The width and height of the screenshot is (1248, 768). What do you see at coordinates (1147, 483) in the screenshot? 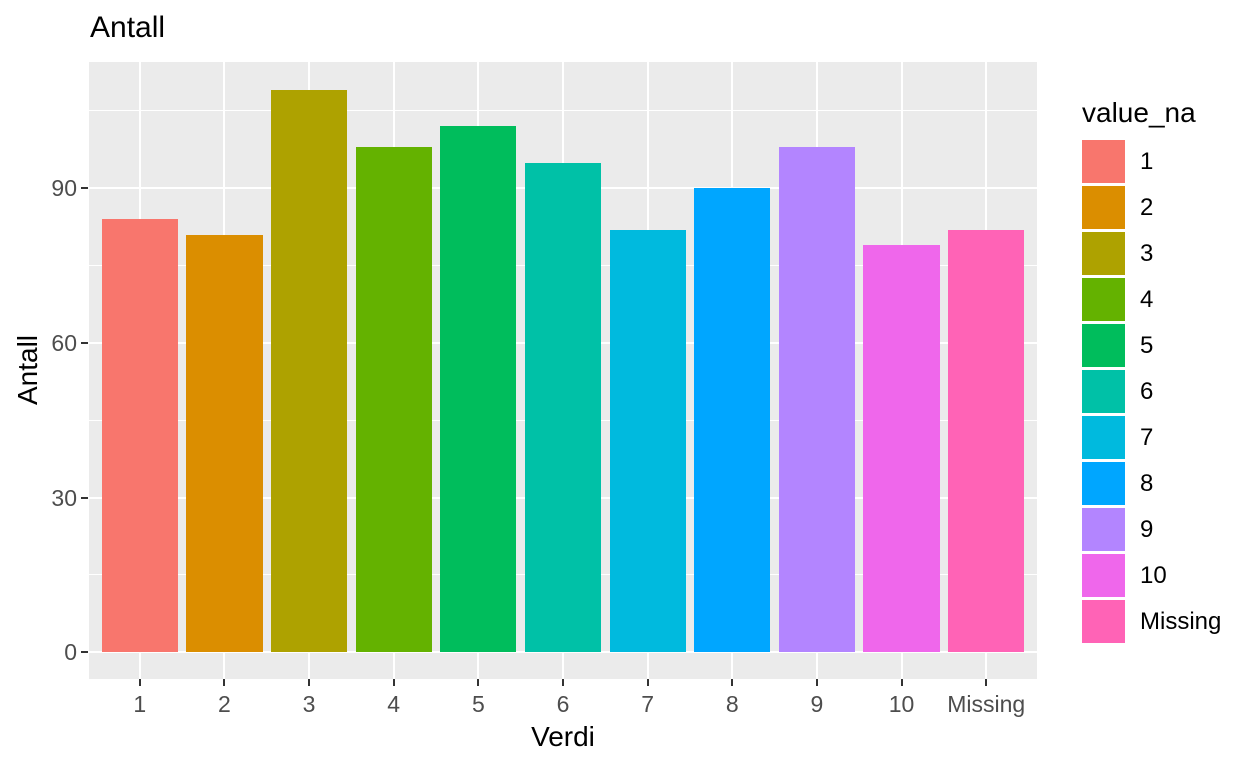
I see `legend-label: 8` at bounding box center [1147, 483].